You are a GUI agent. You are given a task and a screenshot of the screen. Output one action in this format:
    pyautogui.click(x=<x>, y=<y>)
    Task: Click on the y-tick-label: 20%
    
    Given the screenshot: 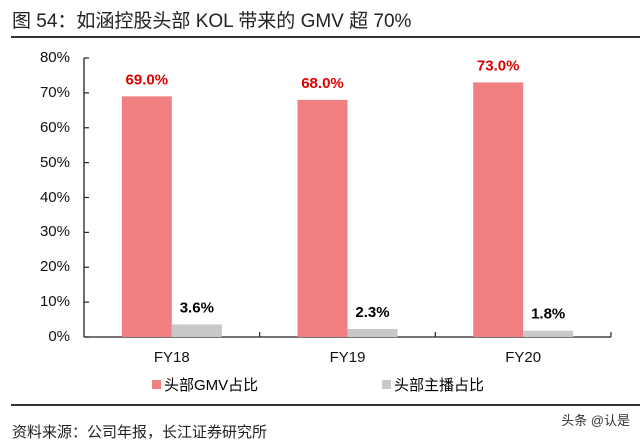 What is the action you would take?
    pyautogui.click(x=54, y=267)
    